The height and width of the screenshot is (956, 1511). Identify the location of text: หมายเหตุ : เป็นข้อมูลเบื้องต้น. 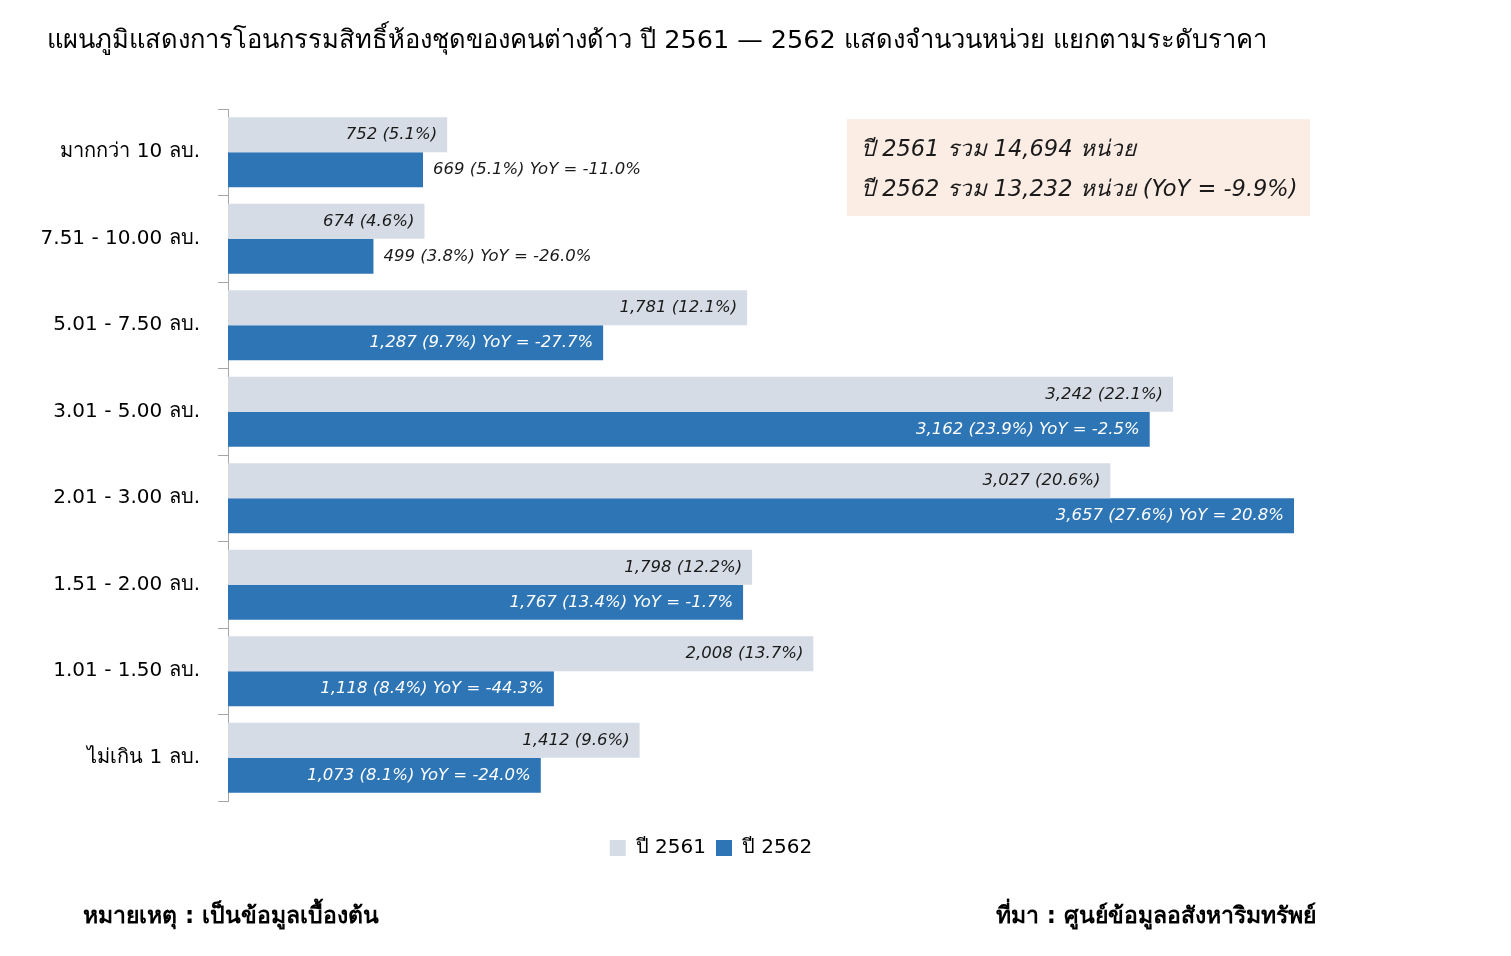
(231, 914).